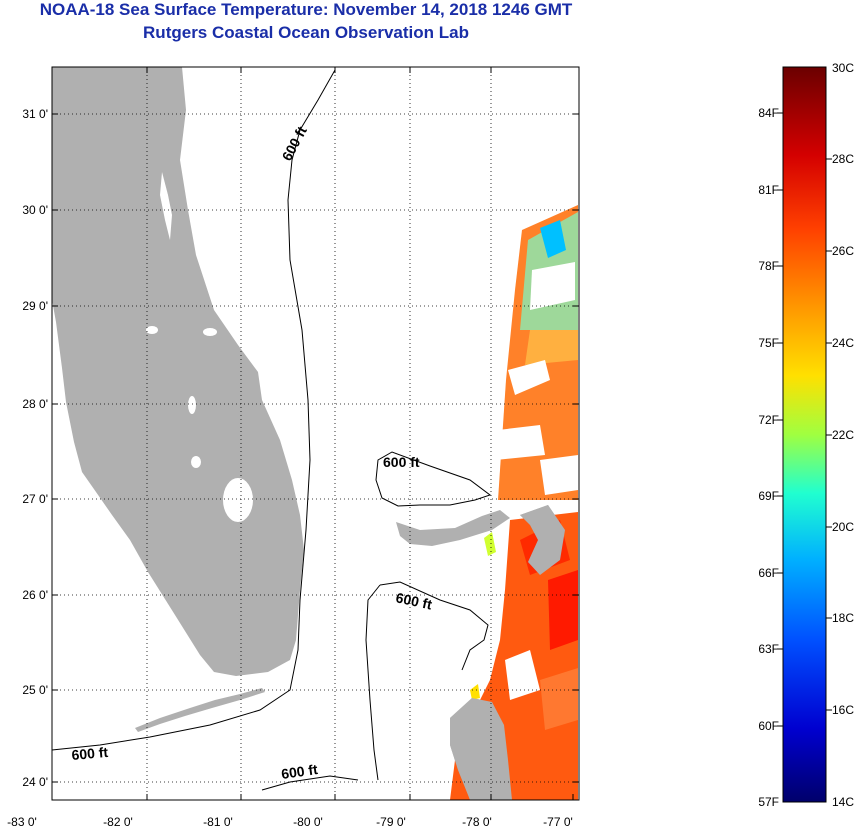 The height and width of the screenshot is (832, 865). What do you see at coordinates (843, 435) in the screenshot?
I see `colorbar-celsius-label: 22C` at bounding box center [843, 435].